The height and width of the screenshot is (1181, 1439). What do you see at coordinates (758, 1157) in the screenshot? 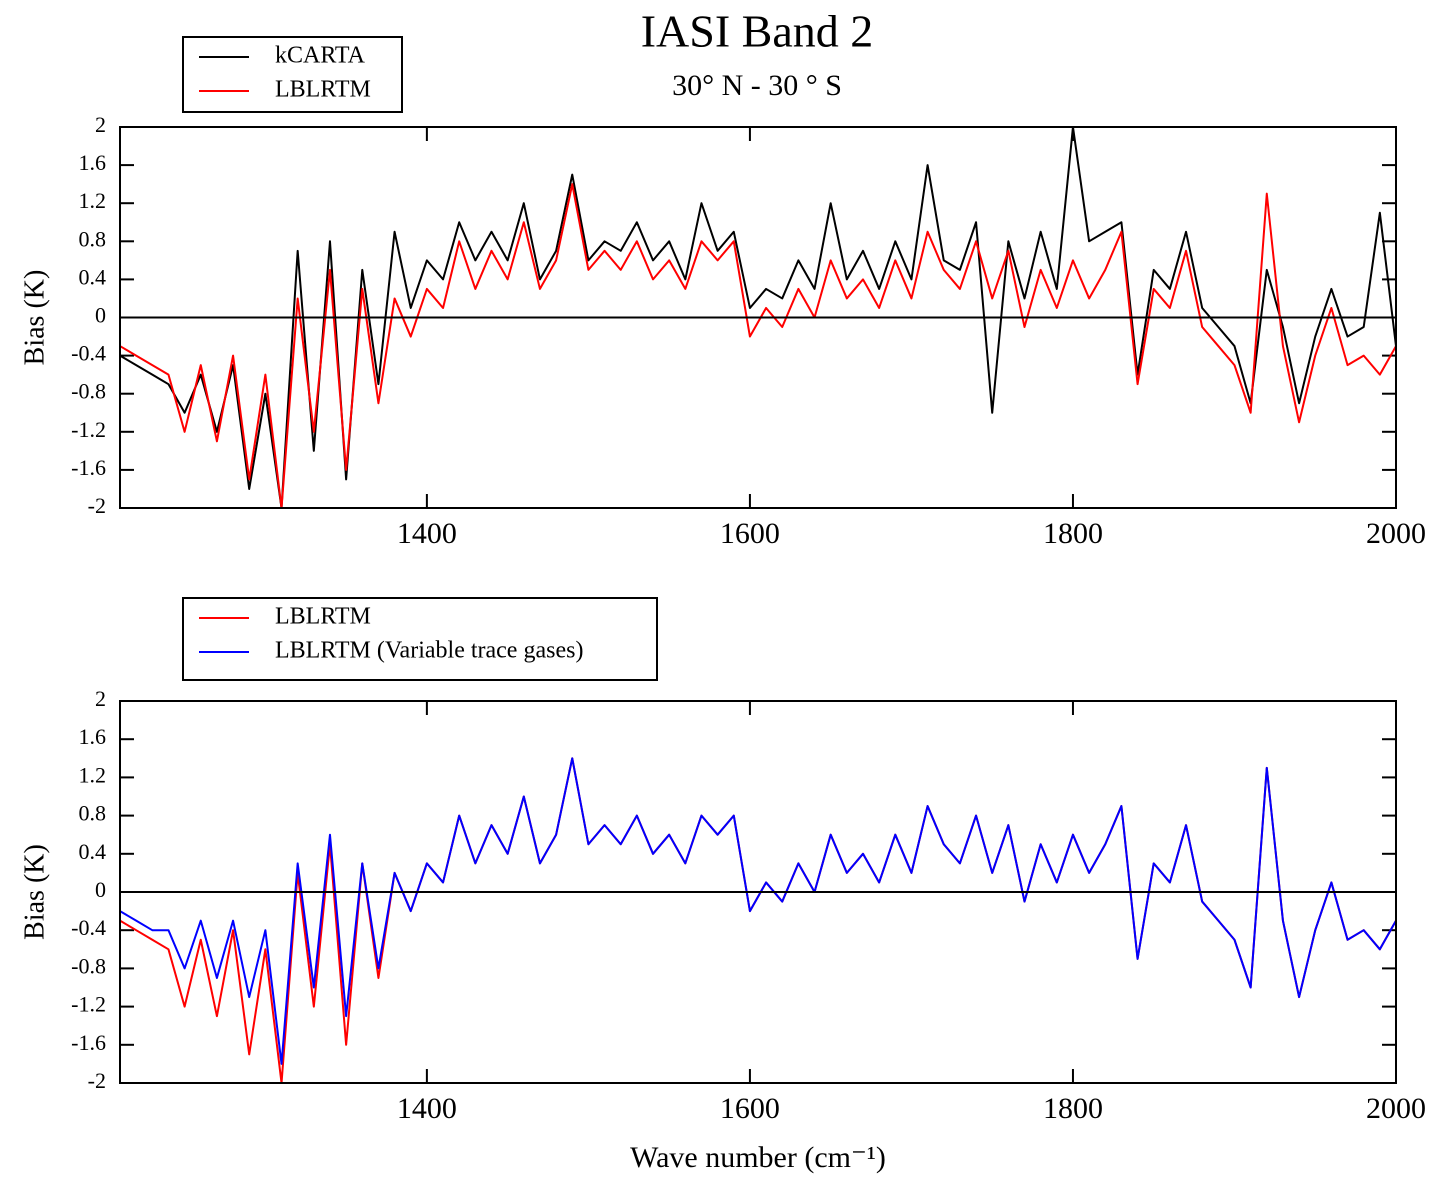
I see `x-axis-label: Wave number (cm⁻¹)` at bounding box center [758, 1157].